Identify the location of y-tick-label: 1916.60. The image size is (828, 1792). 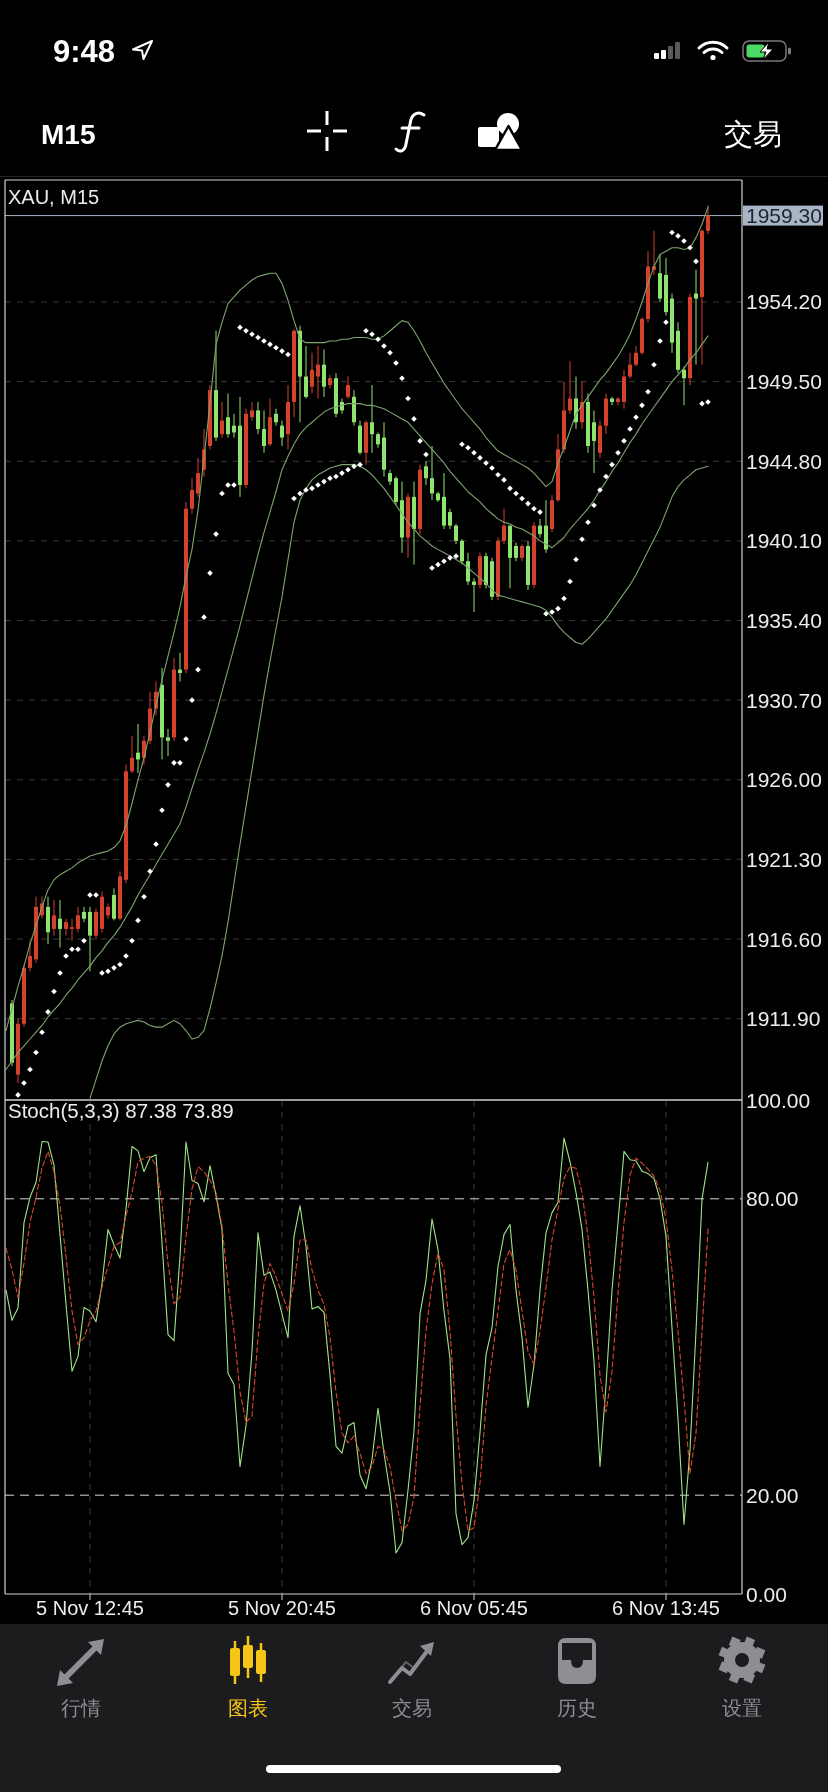
(784, 939).